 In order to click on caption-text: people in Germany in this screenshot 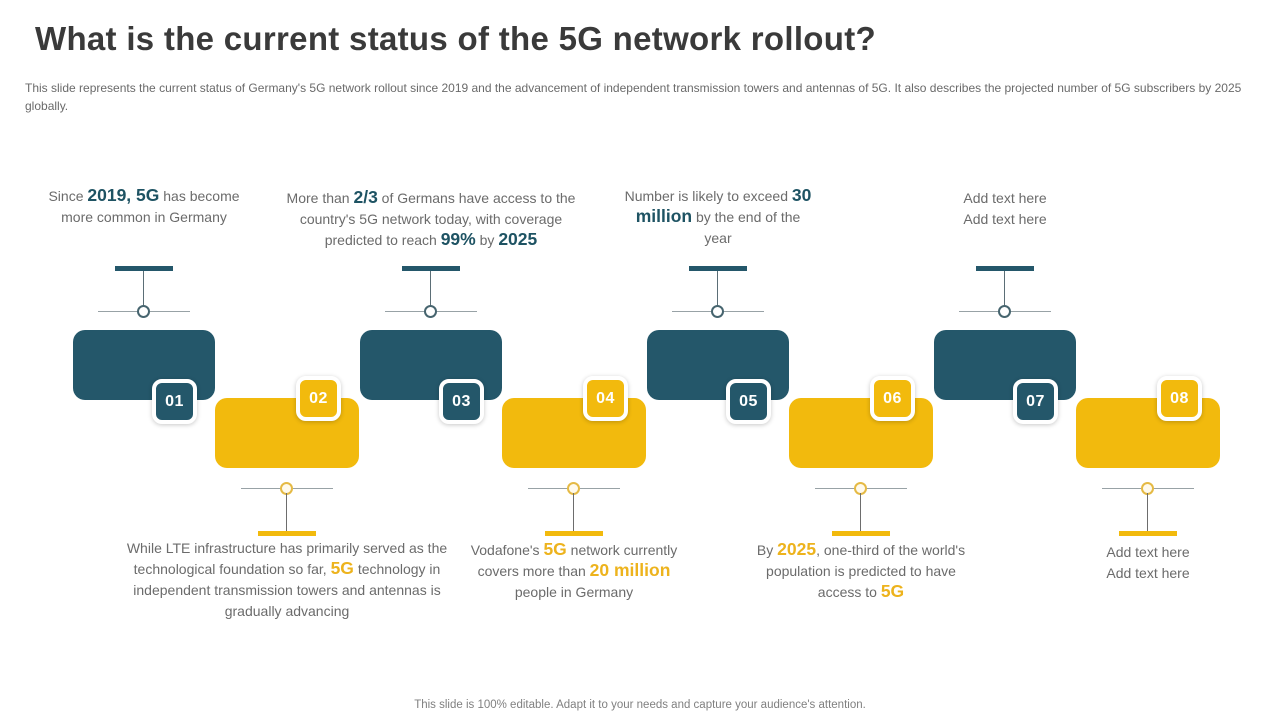, I will do `click(574, 592)`.